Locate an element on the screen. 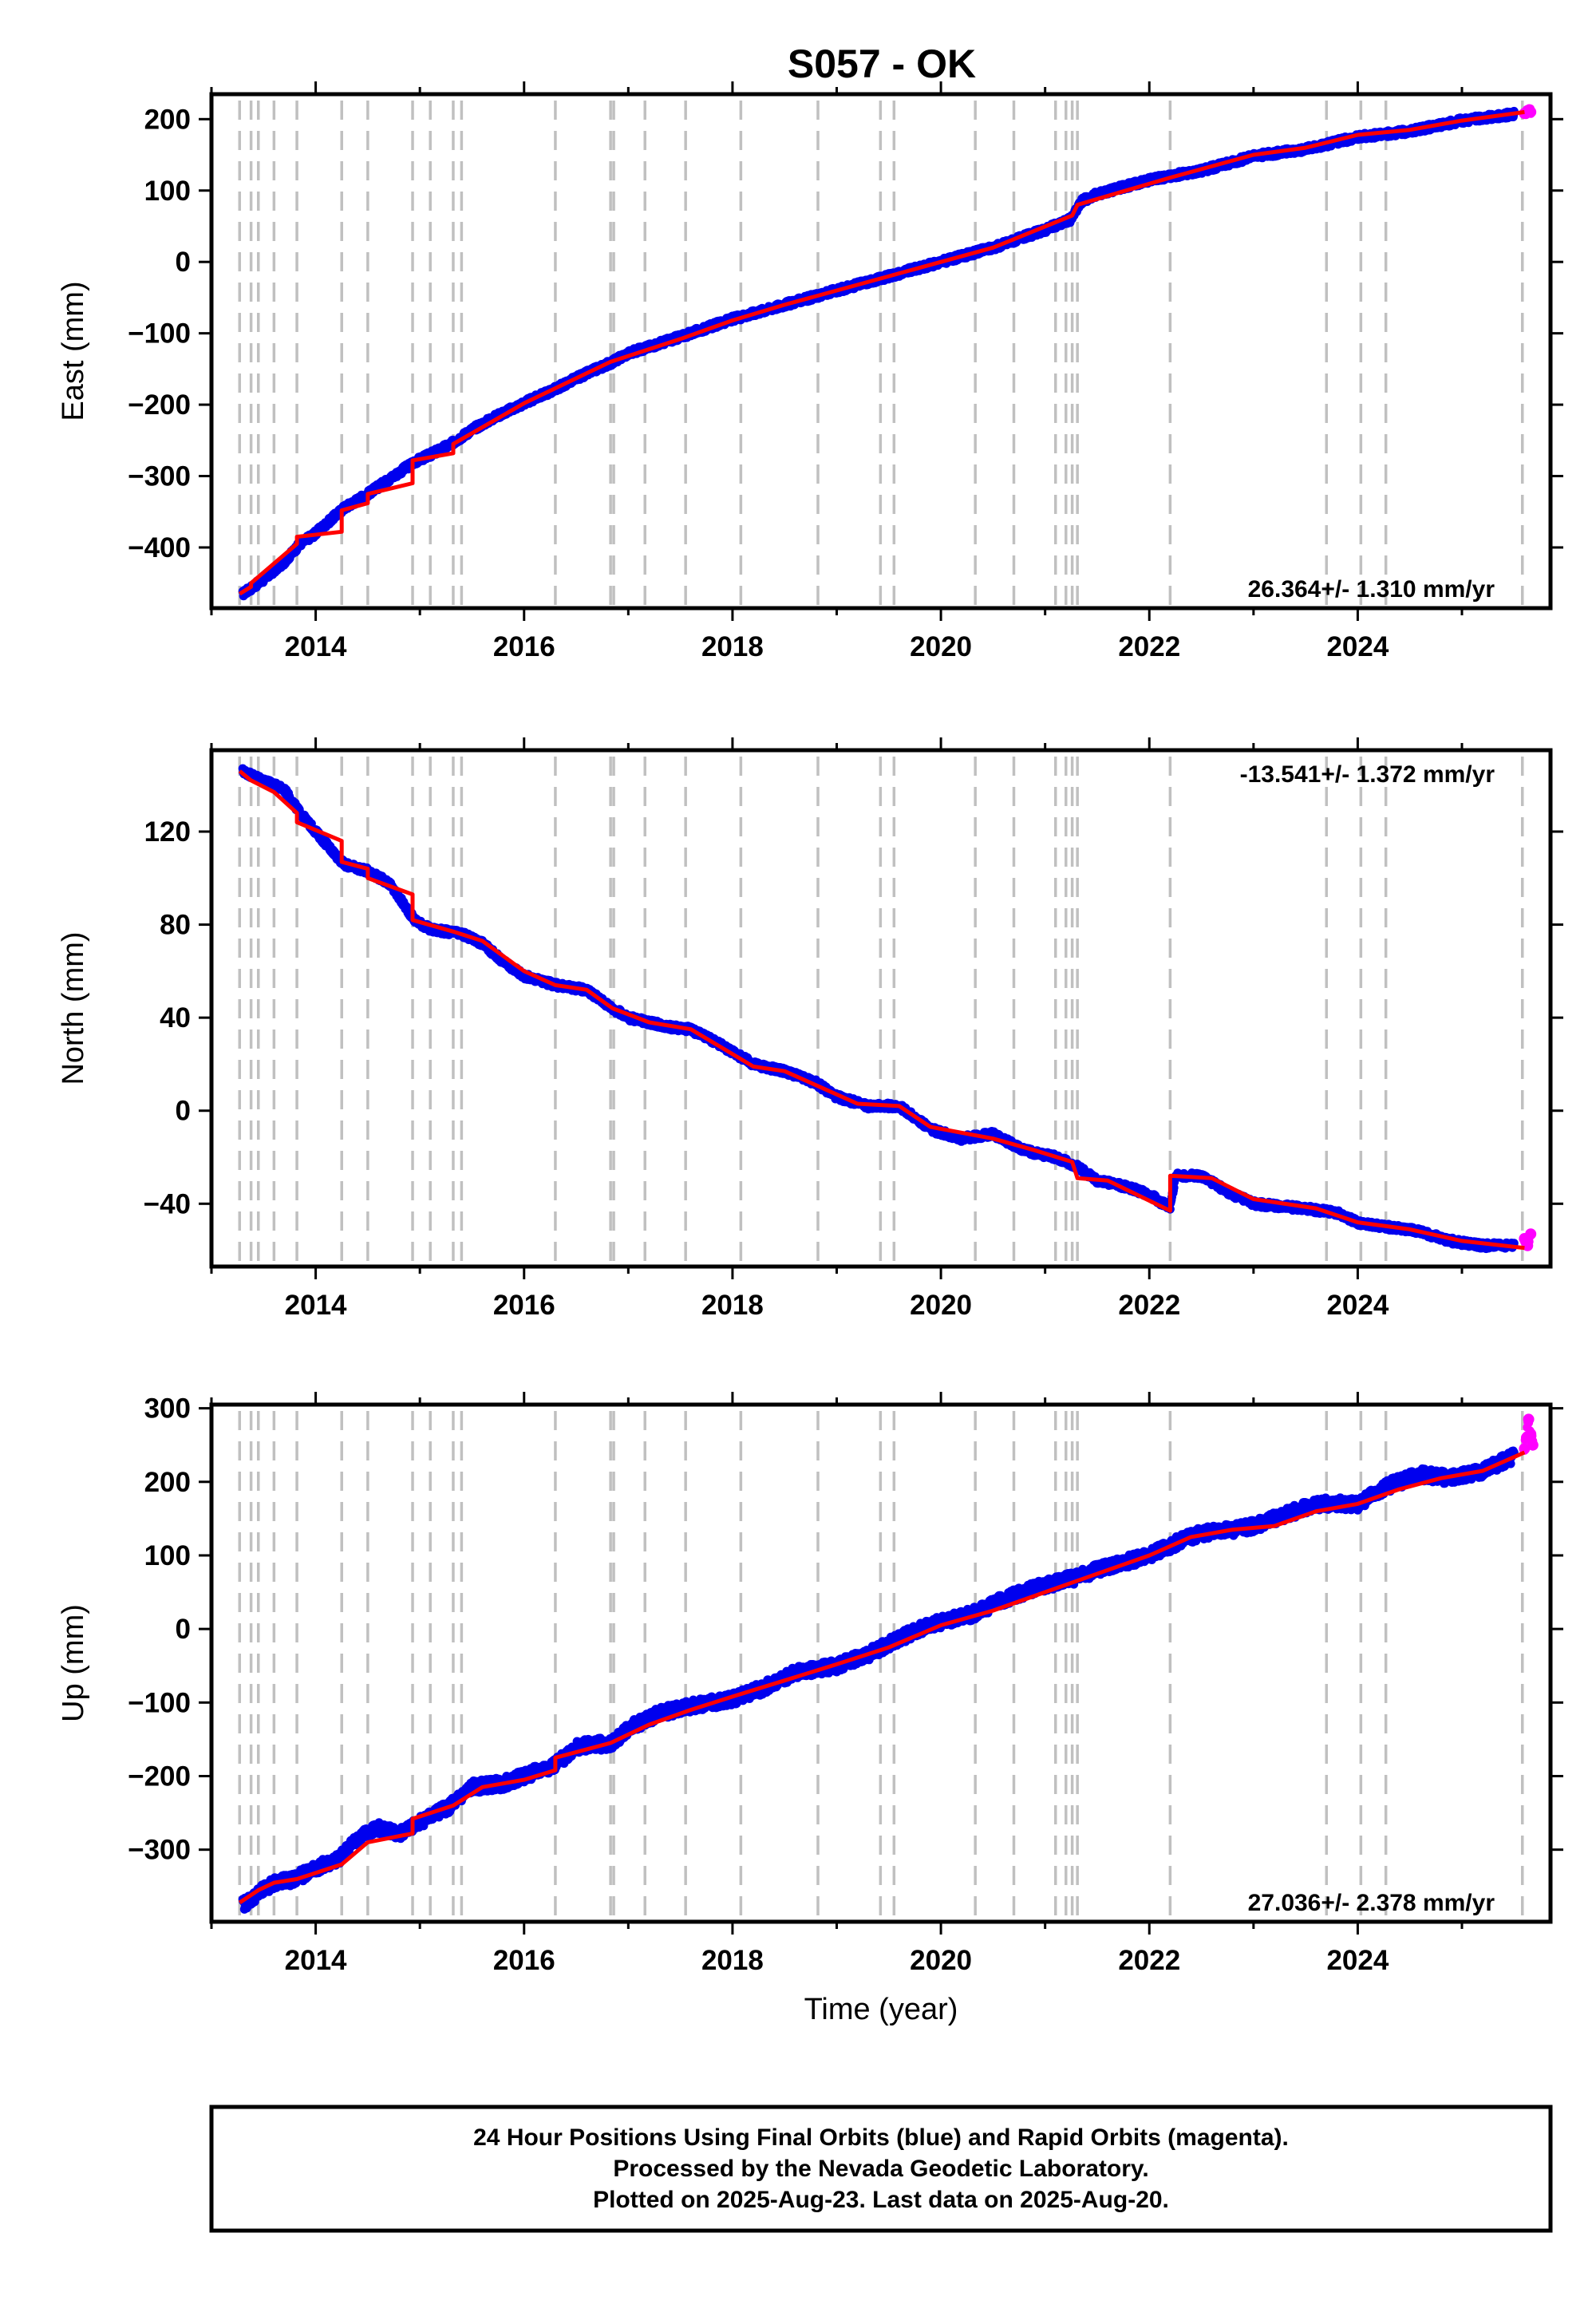 This screenshot has width=1596, height=2316. x-tick-label: 2018 is located at coordinates (732, 646).